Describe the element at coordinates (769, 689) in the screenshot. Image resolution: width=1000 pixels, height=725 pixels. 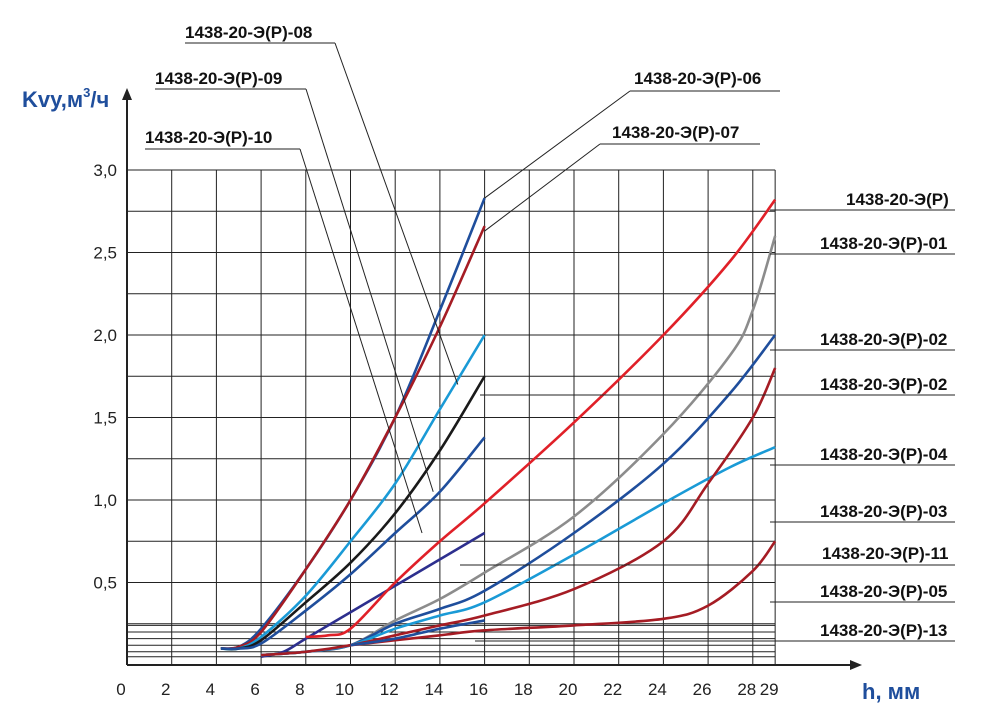
I see `x-tick-label: 29` at that location.